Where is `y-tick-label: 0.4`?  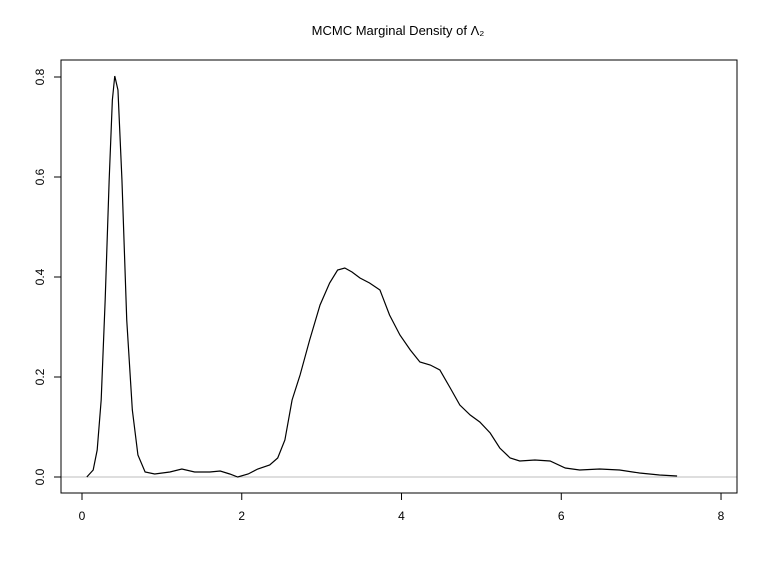
y-tick-label: 0.4 is located at coordinates (40, 276).